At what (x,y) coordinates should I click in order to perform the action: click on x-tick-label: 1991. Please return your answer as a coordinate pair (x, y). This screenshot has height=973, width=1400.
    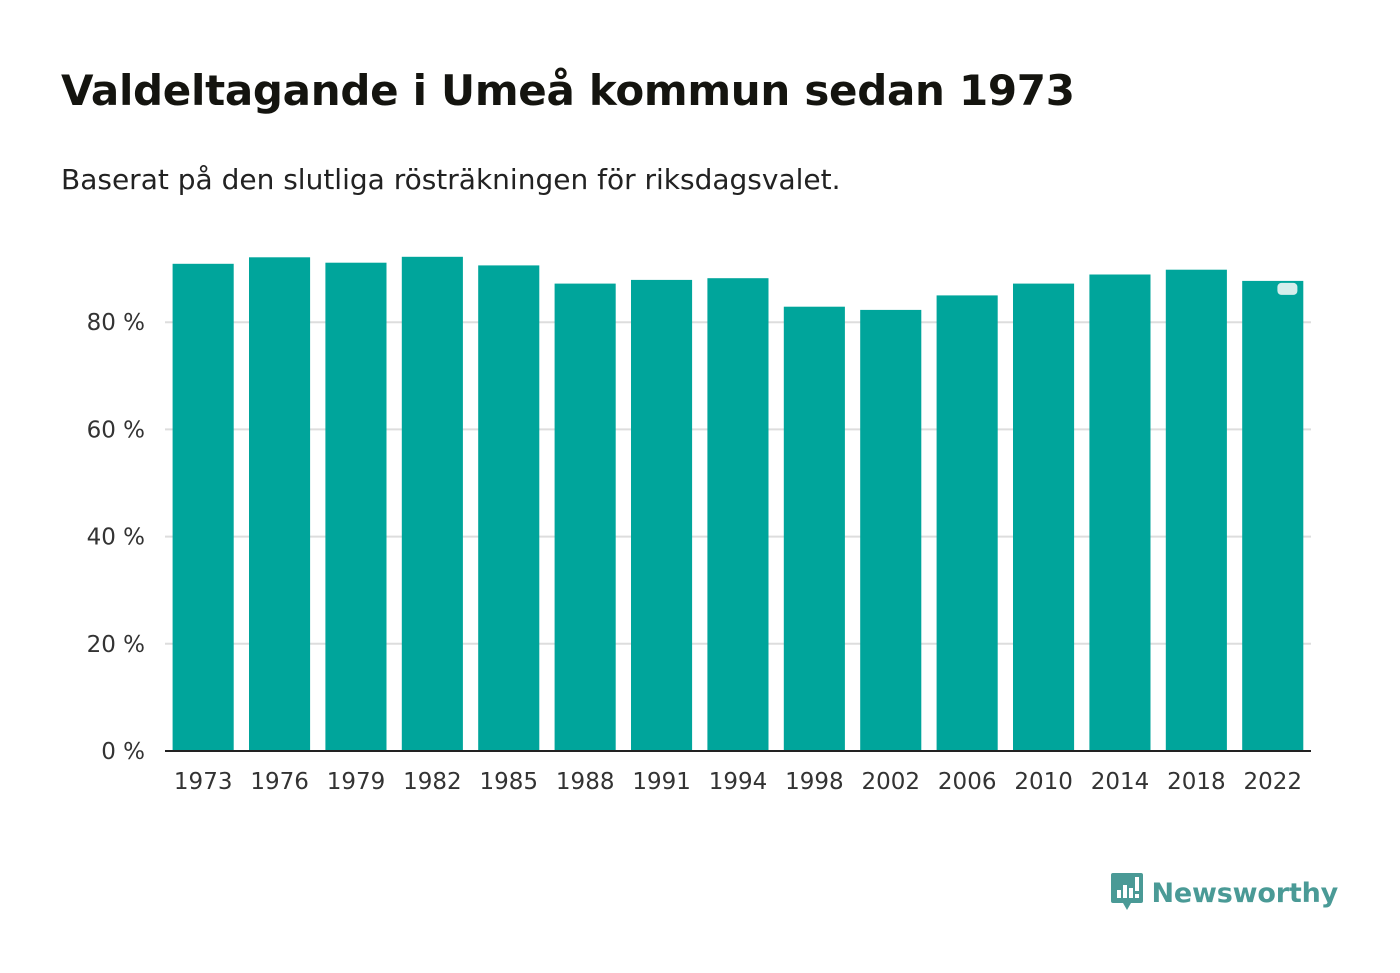
    Looking at the image, I should click on (661, 782).